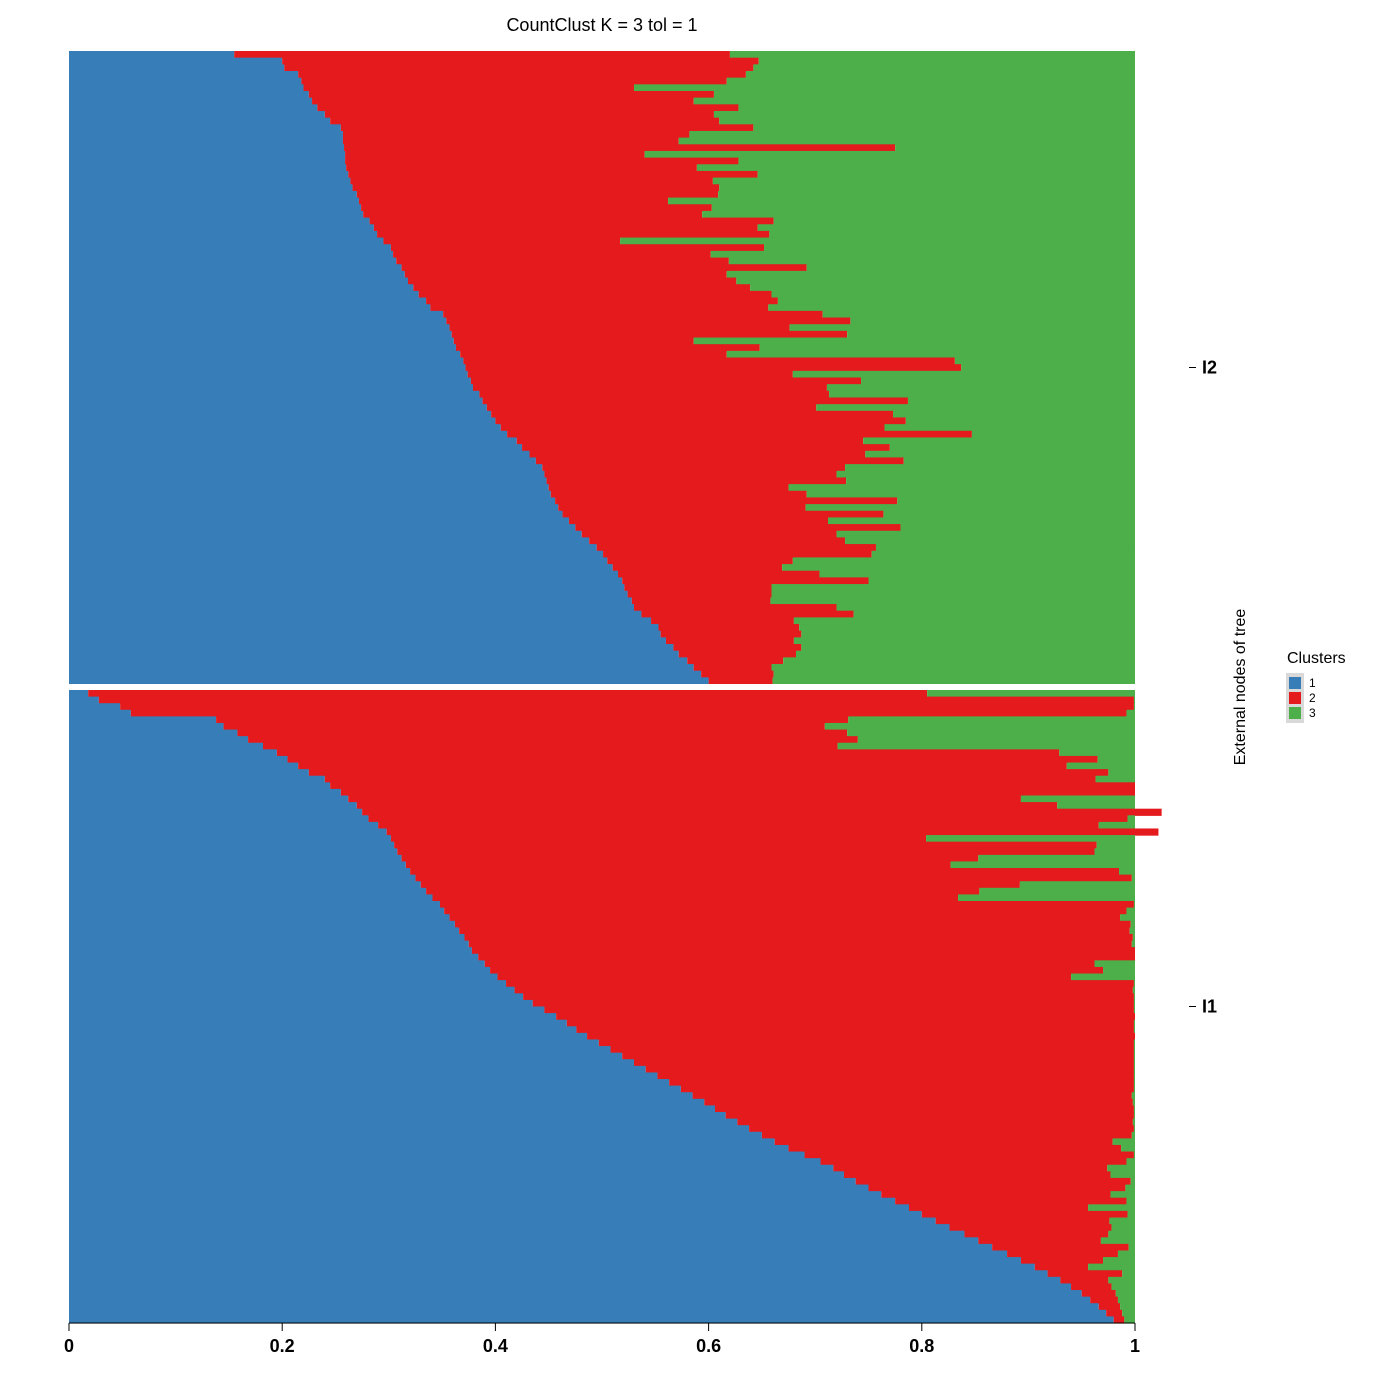 The width and height of the screenshot is (1400, 1400). What do you see at coordinates (708, 1346) in the screenshot?
I see `x-tick-label-0.6: 0.6` at bounding box center [708, 1346].